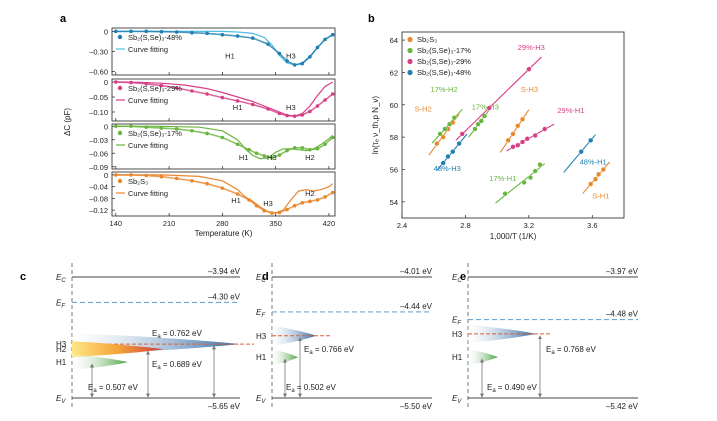 Image resolution: width=717 pixels, height=421 pixels. Describe the element at coordinates (592, 225) in the screenshot. I see `x-tick-label: 3.6` at that location.